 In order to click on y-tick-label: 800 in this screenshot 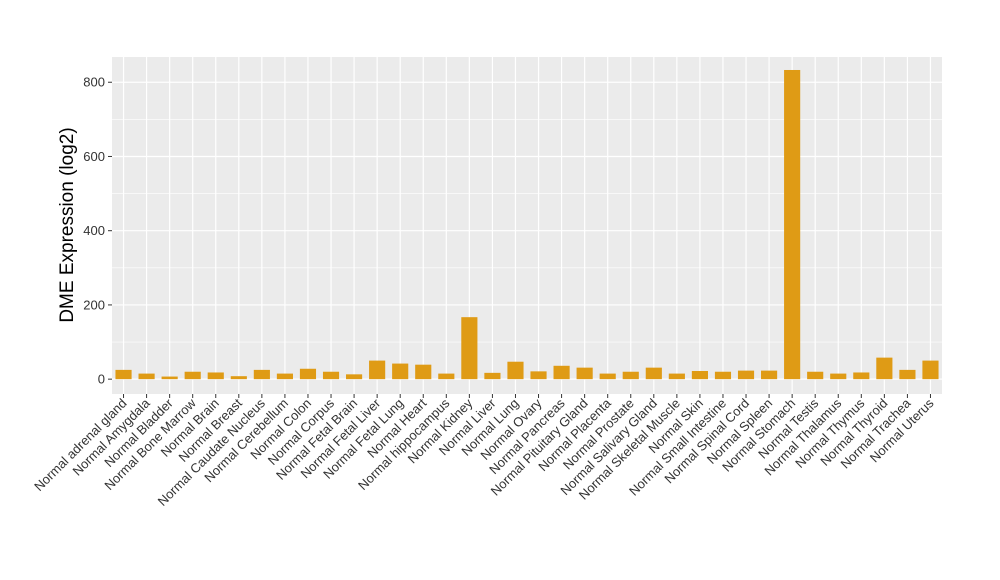, I will do `click(94, 82)`.